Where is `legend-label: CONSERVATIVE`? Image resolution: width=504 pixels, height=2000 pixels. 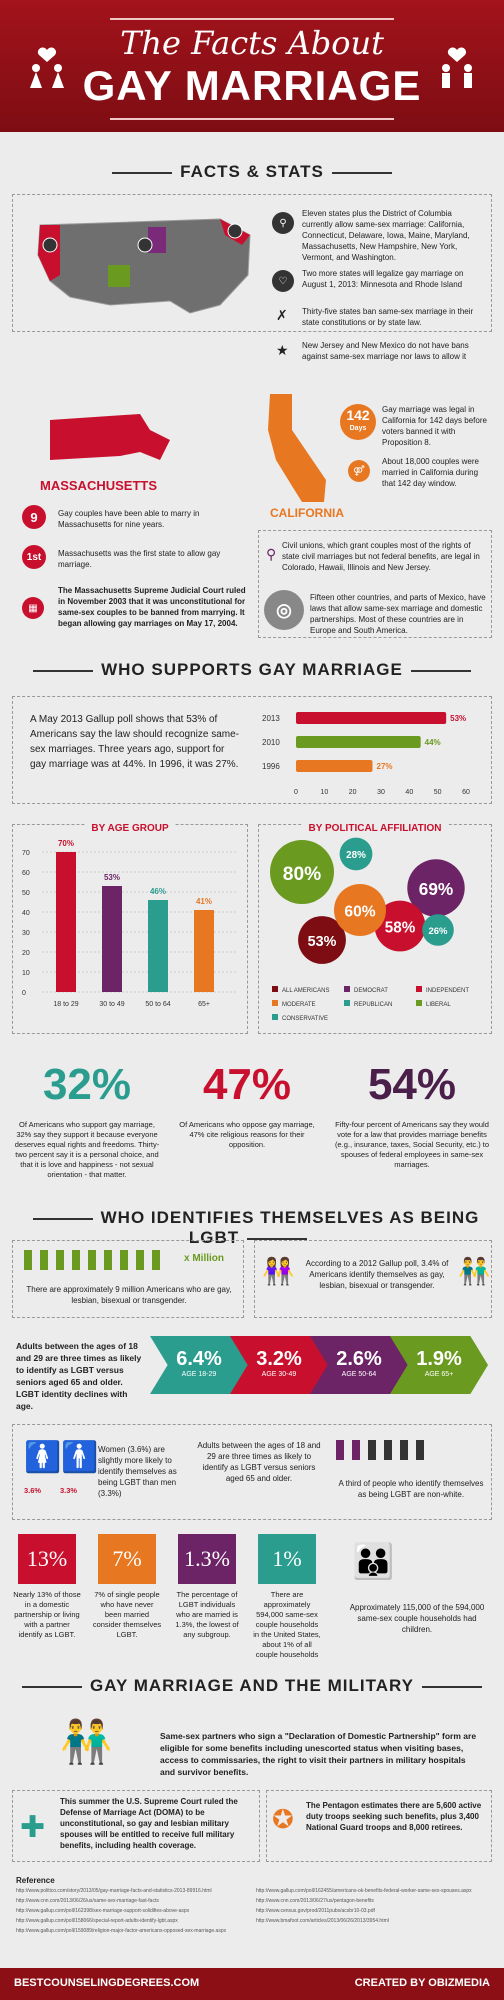
legend-label: CONSERVATIVE is located at coordinates (305, 1019).